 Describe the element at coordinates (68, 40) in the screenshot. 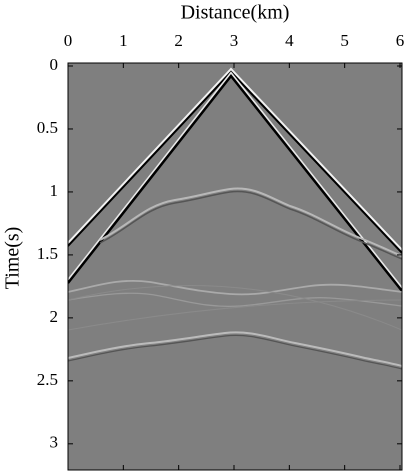

I see `x-tick-label: 0` at that location.